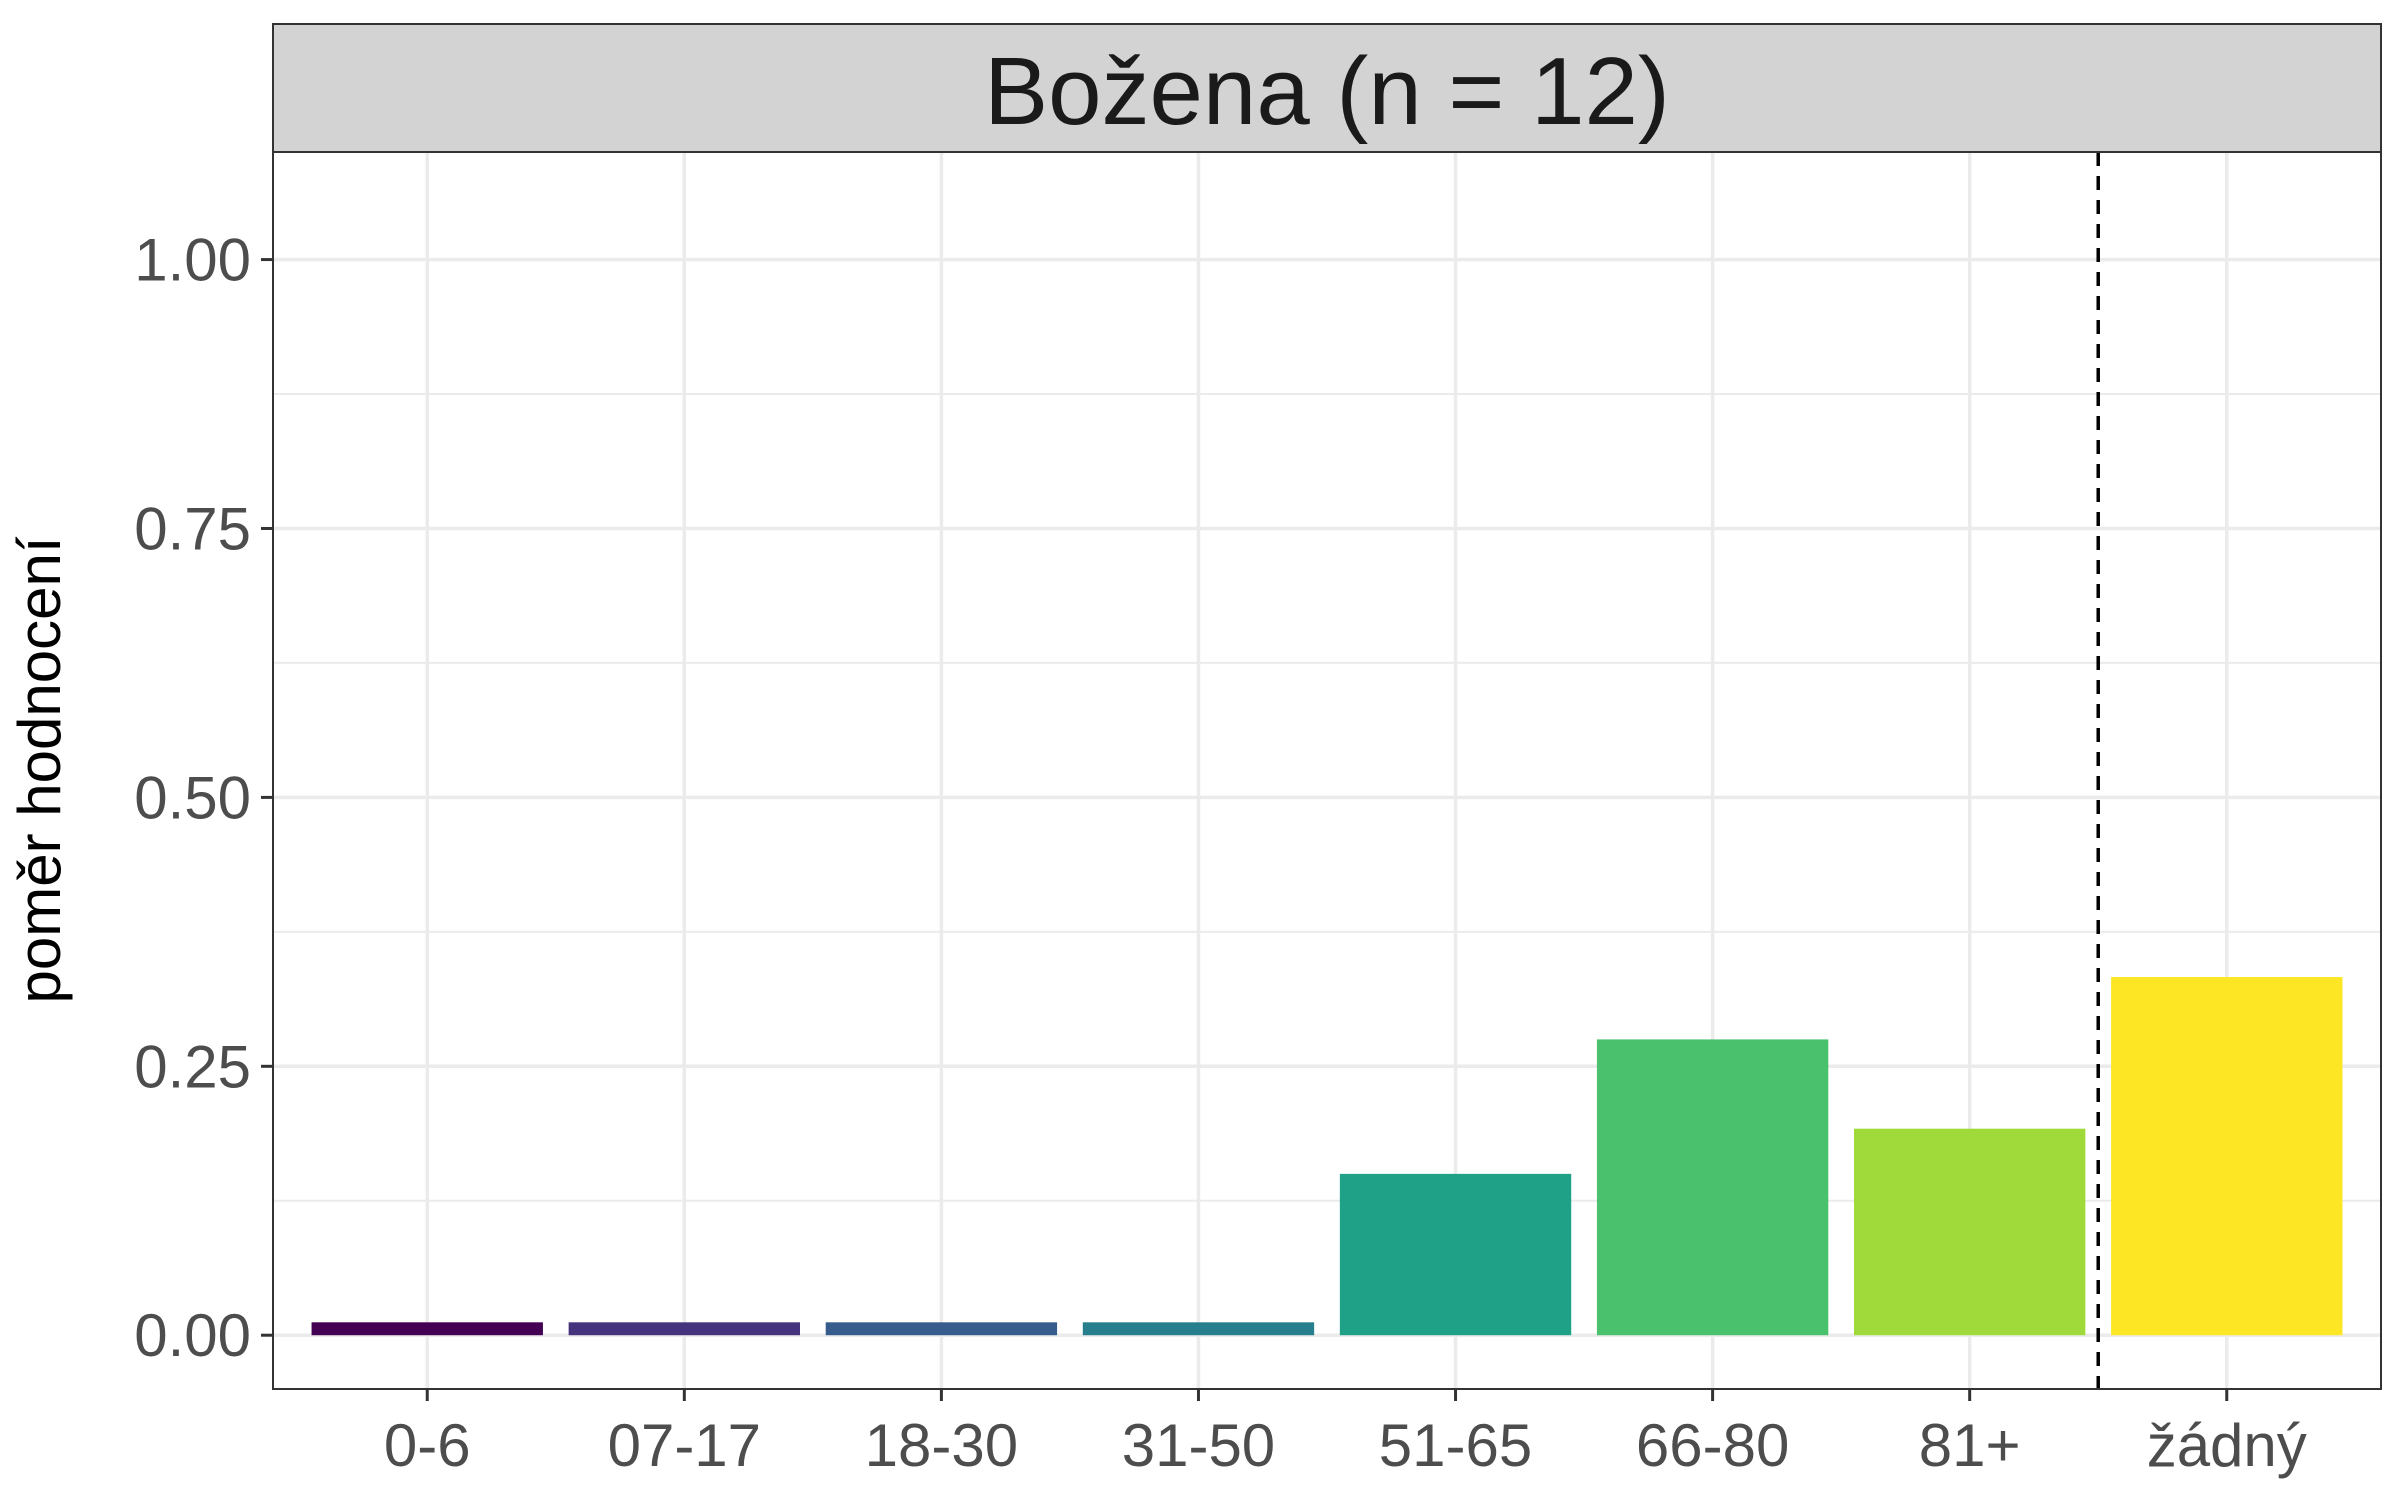 The width and height of the screenshot is (2400, 1500). Describe the element at coordinates (1970, 1445) in the screenshot. I see `x-tick-label: 81+` at that location.